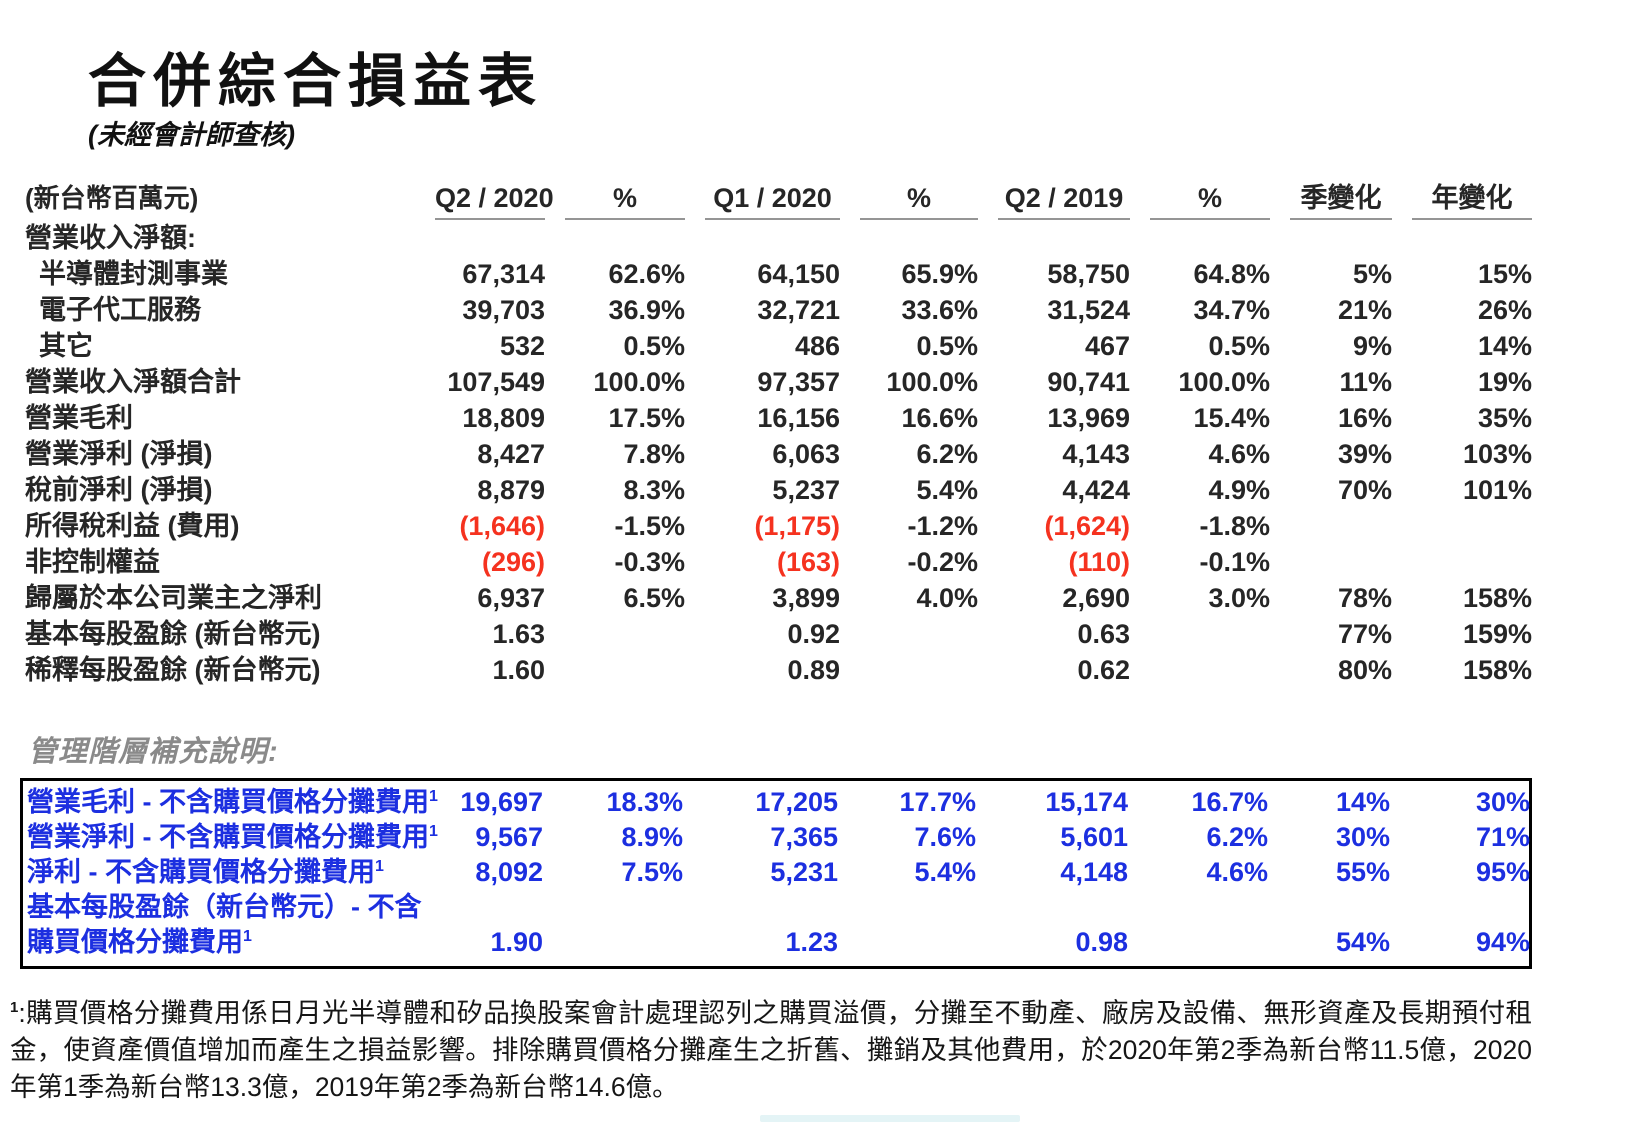  Describe the element at coordinates (939, 274) in the screenshot. I see `cell-value: 65.9%` at that location.